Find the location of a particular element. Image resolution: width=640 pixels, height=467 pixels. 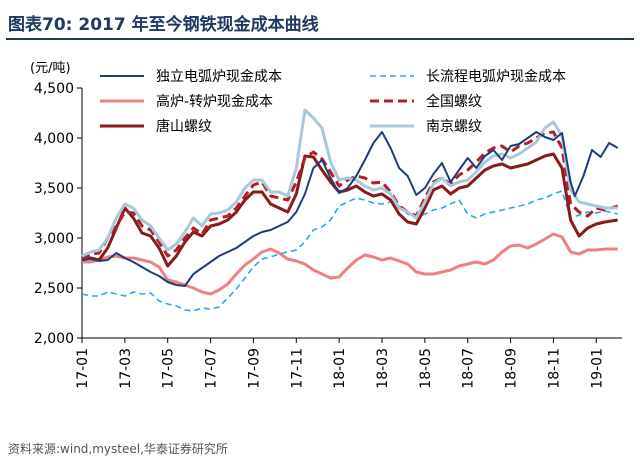

x-tick-label: 17-09 is located at coordinates (254, 368).